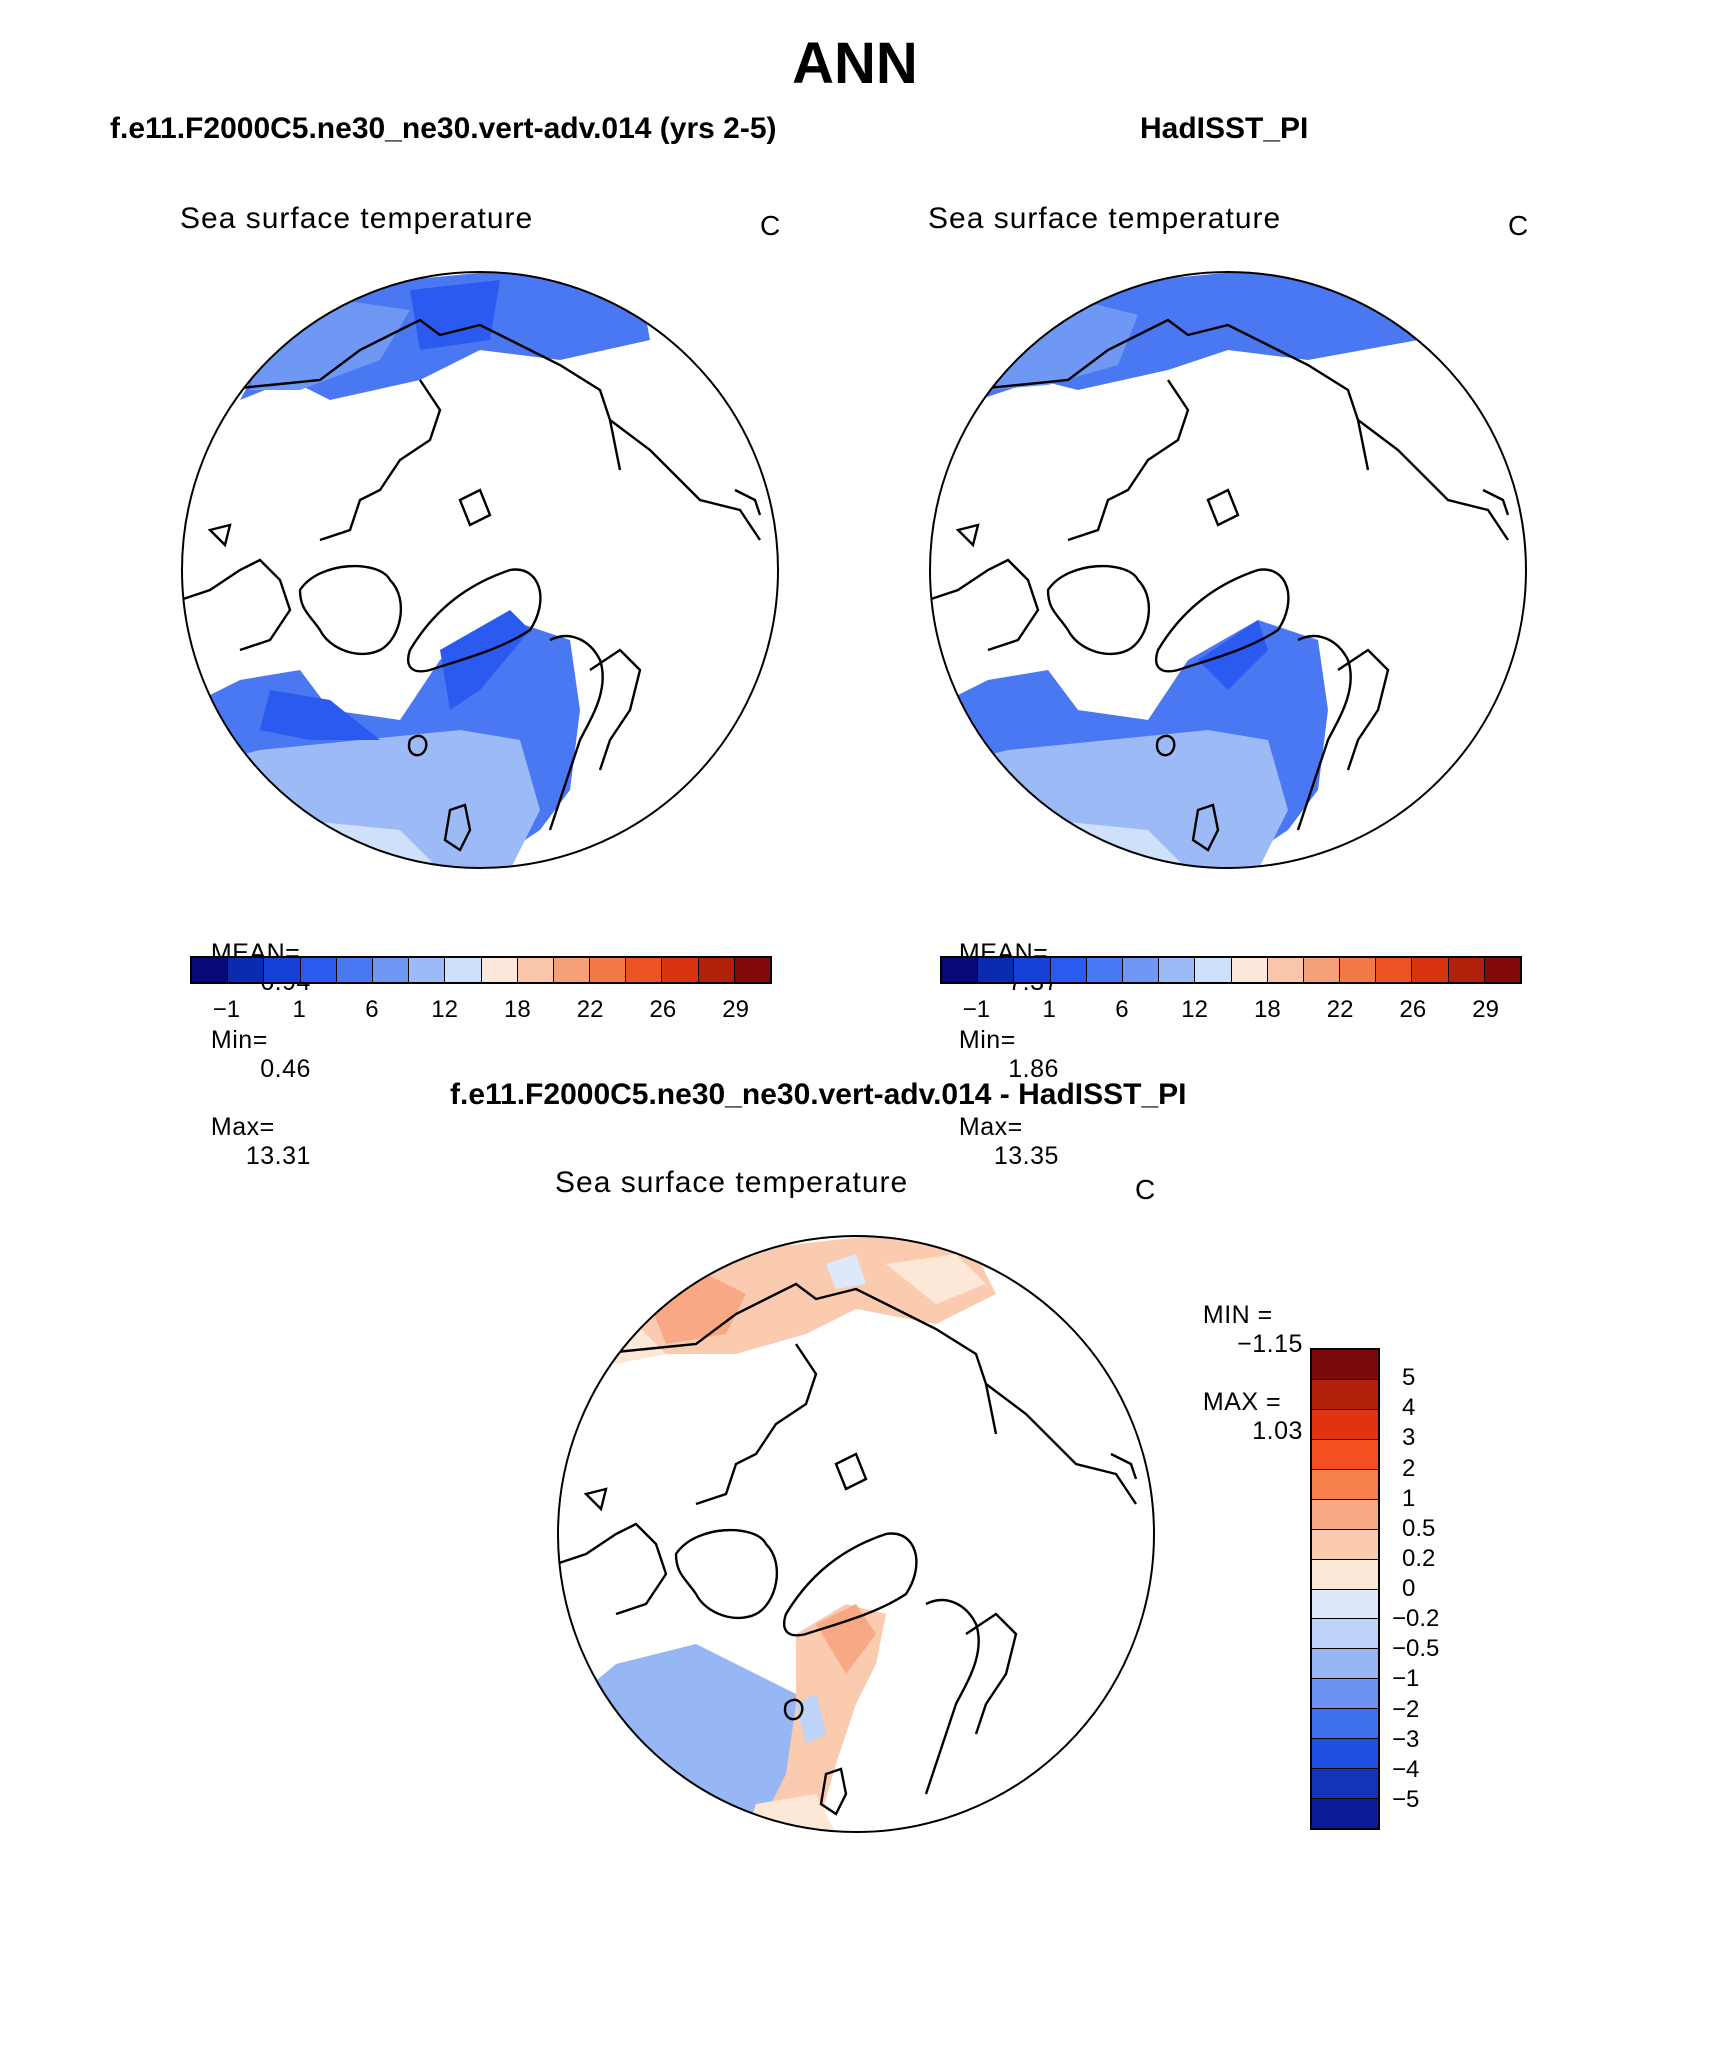 The height and width of the screenshot is (2061, 1710). Describe the element at coordinates (1224, 128) in the screenshot. I see `panel-2-subtitle: HadISST_PI` at that location.